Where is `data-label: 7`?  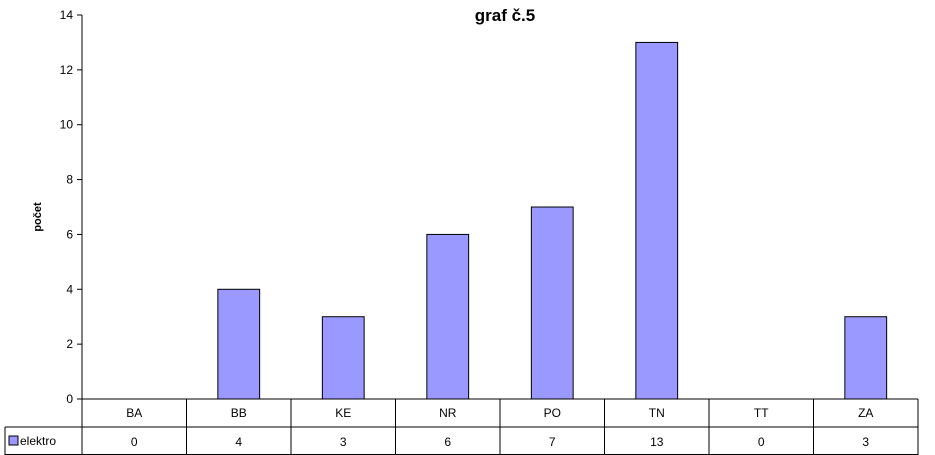
data-label: 7 is located at coordinates (552, 442).